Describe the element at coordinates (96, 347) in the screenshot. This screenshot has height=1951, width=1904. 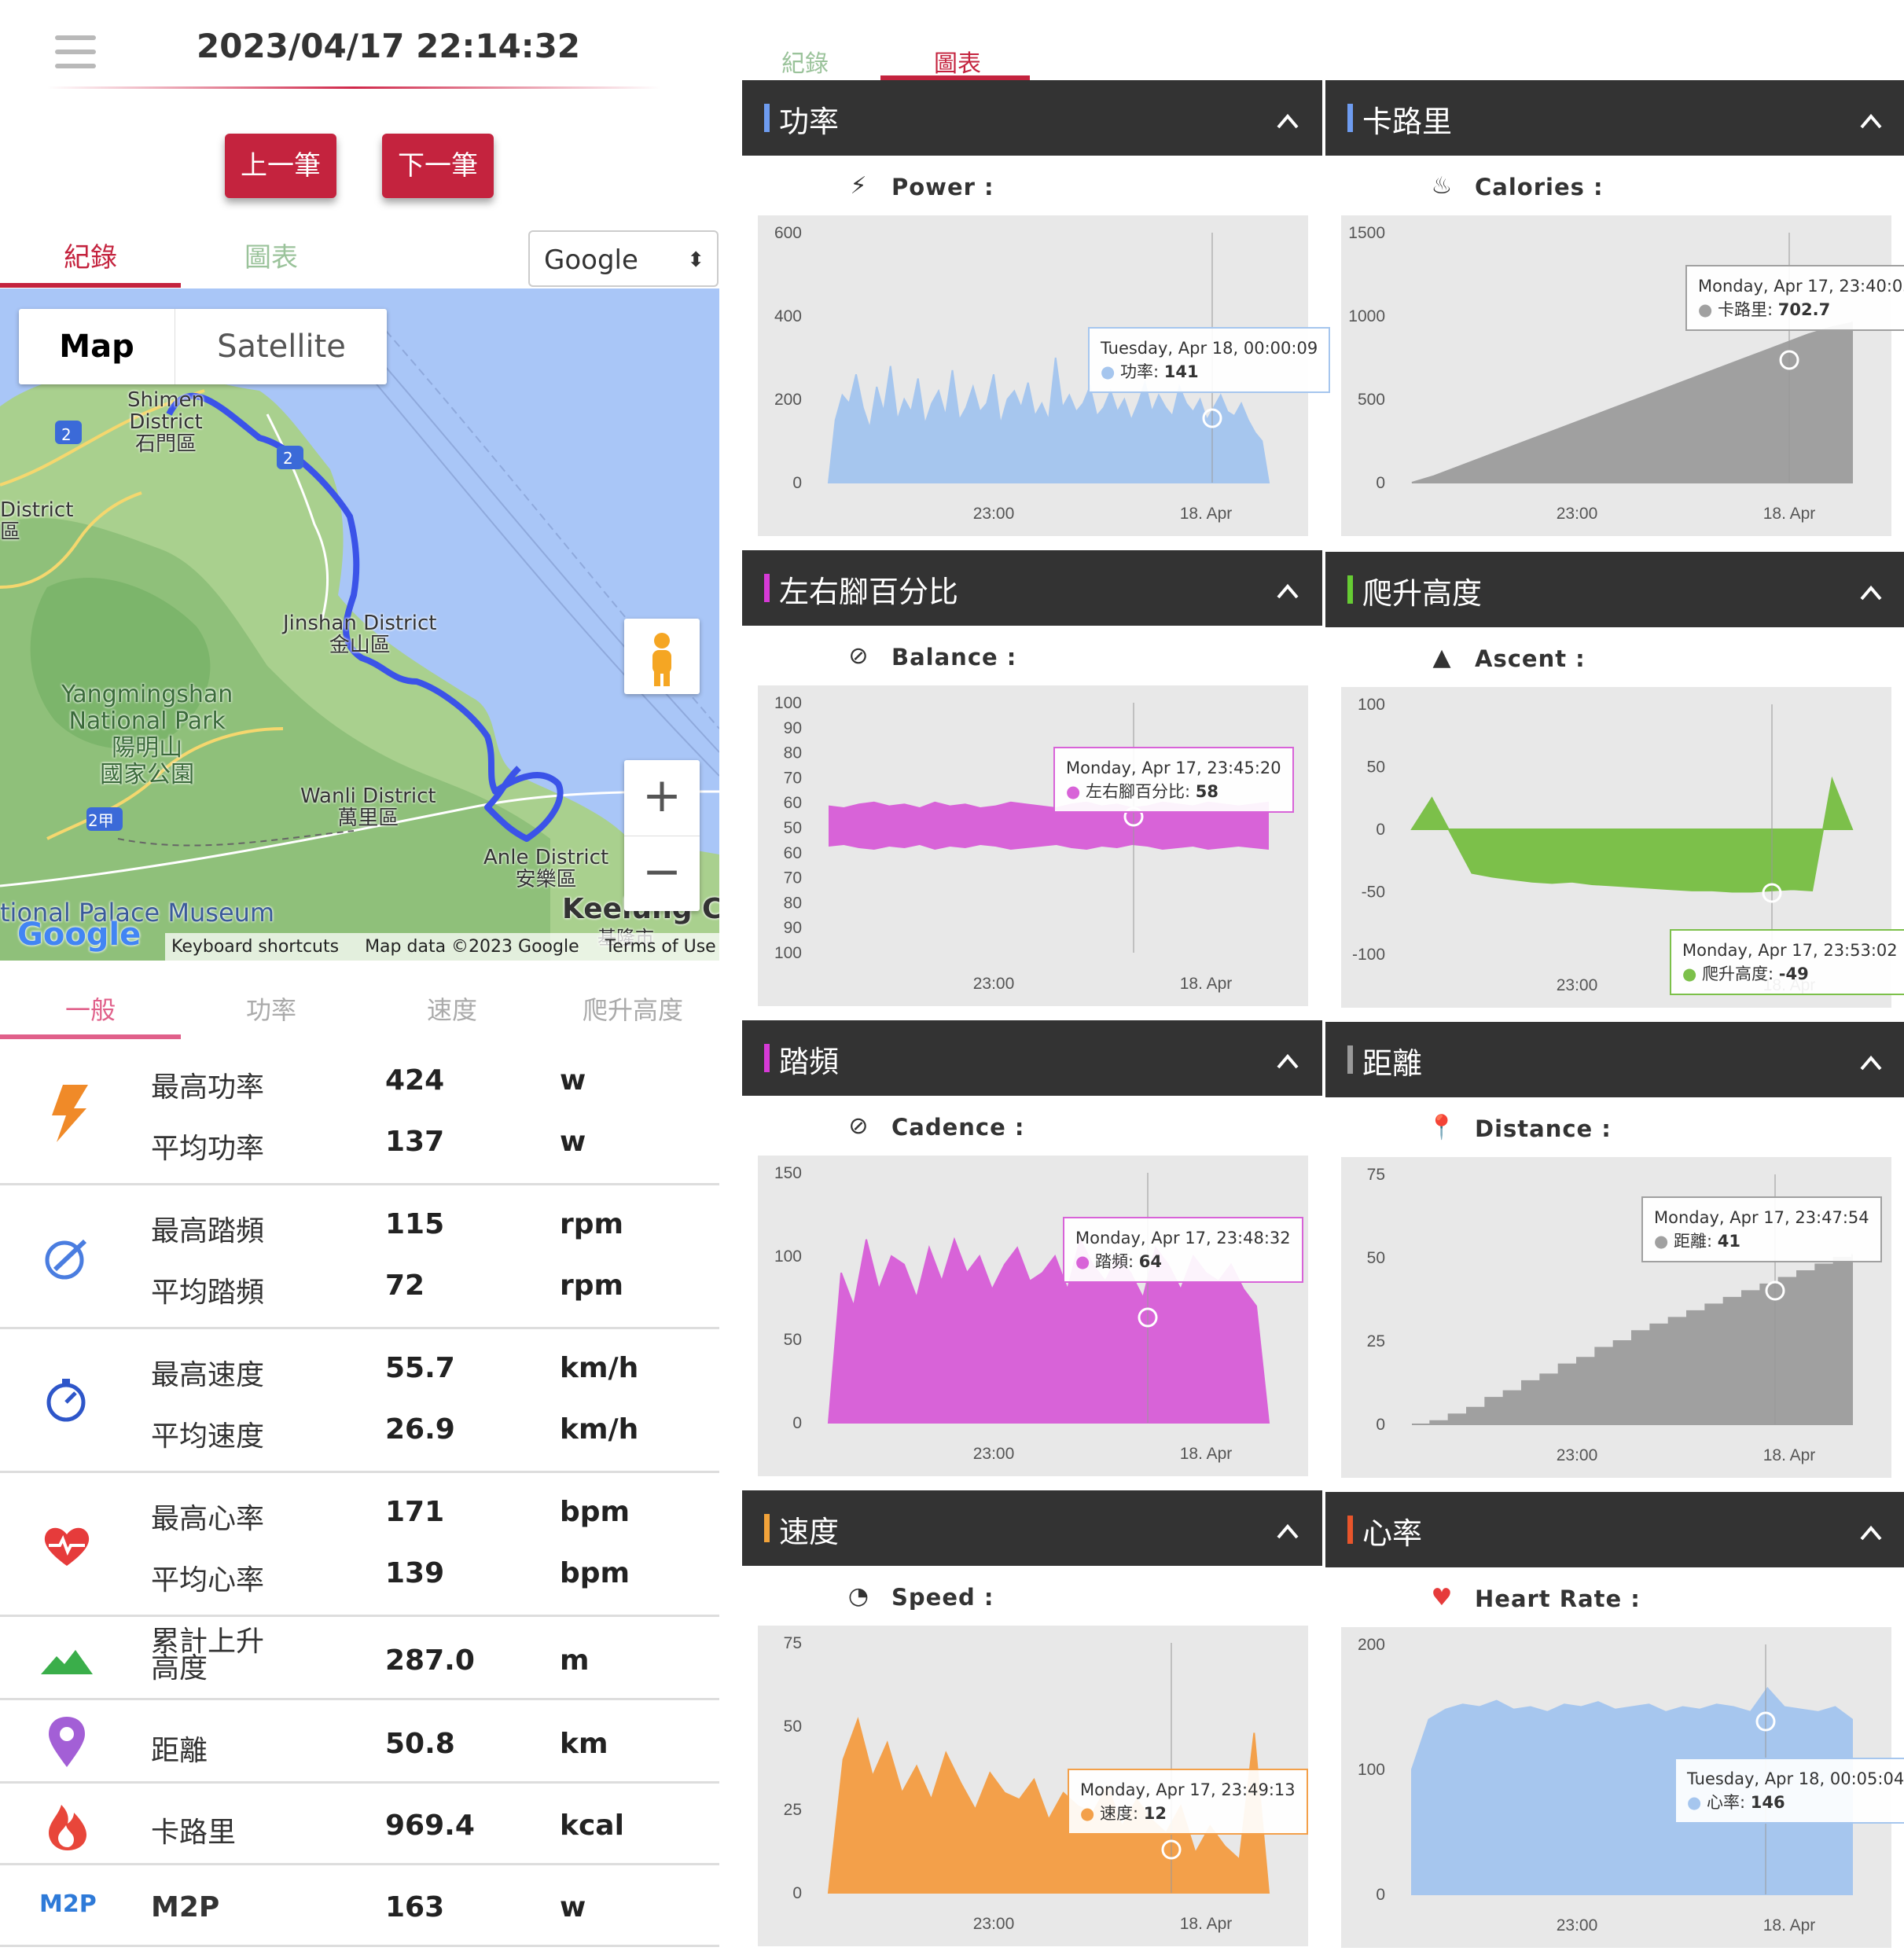
I see `map-type-map-button: Map` at that location.